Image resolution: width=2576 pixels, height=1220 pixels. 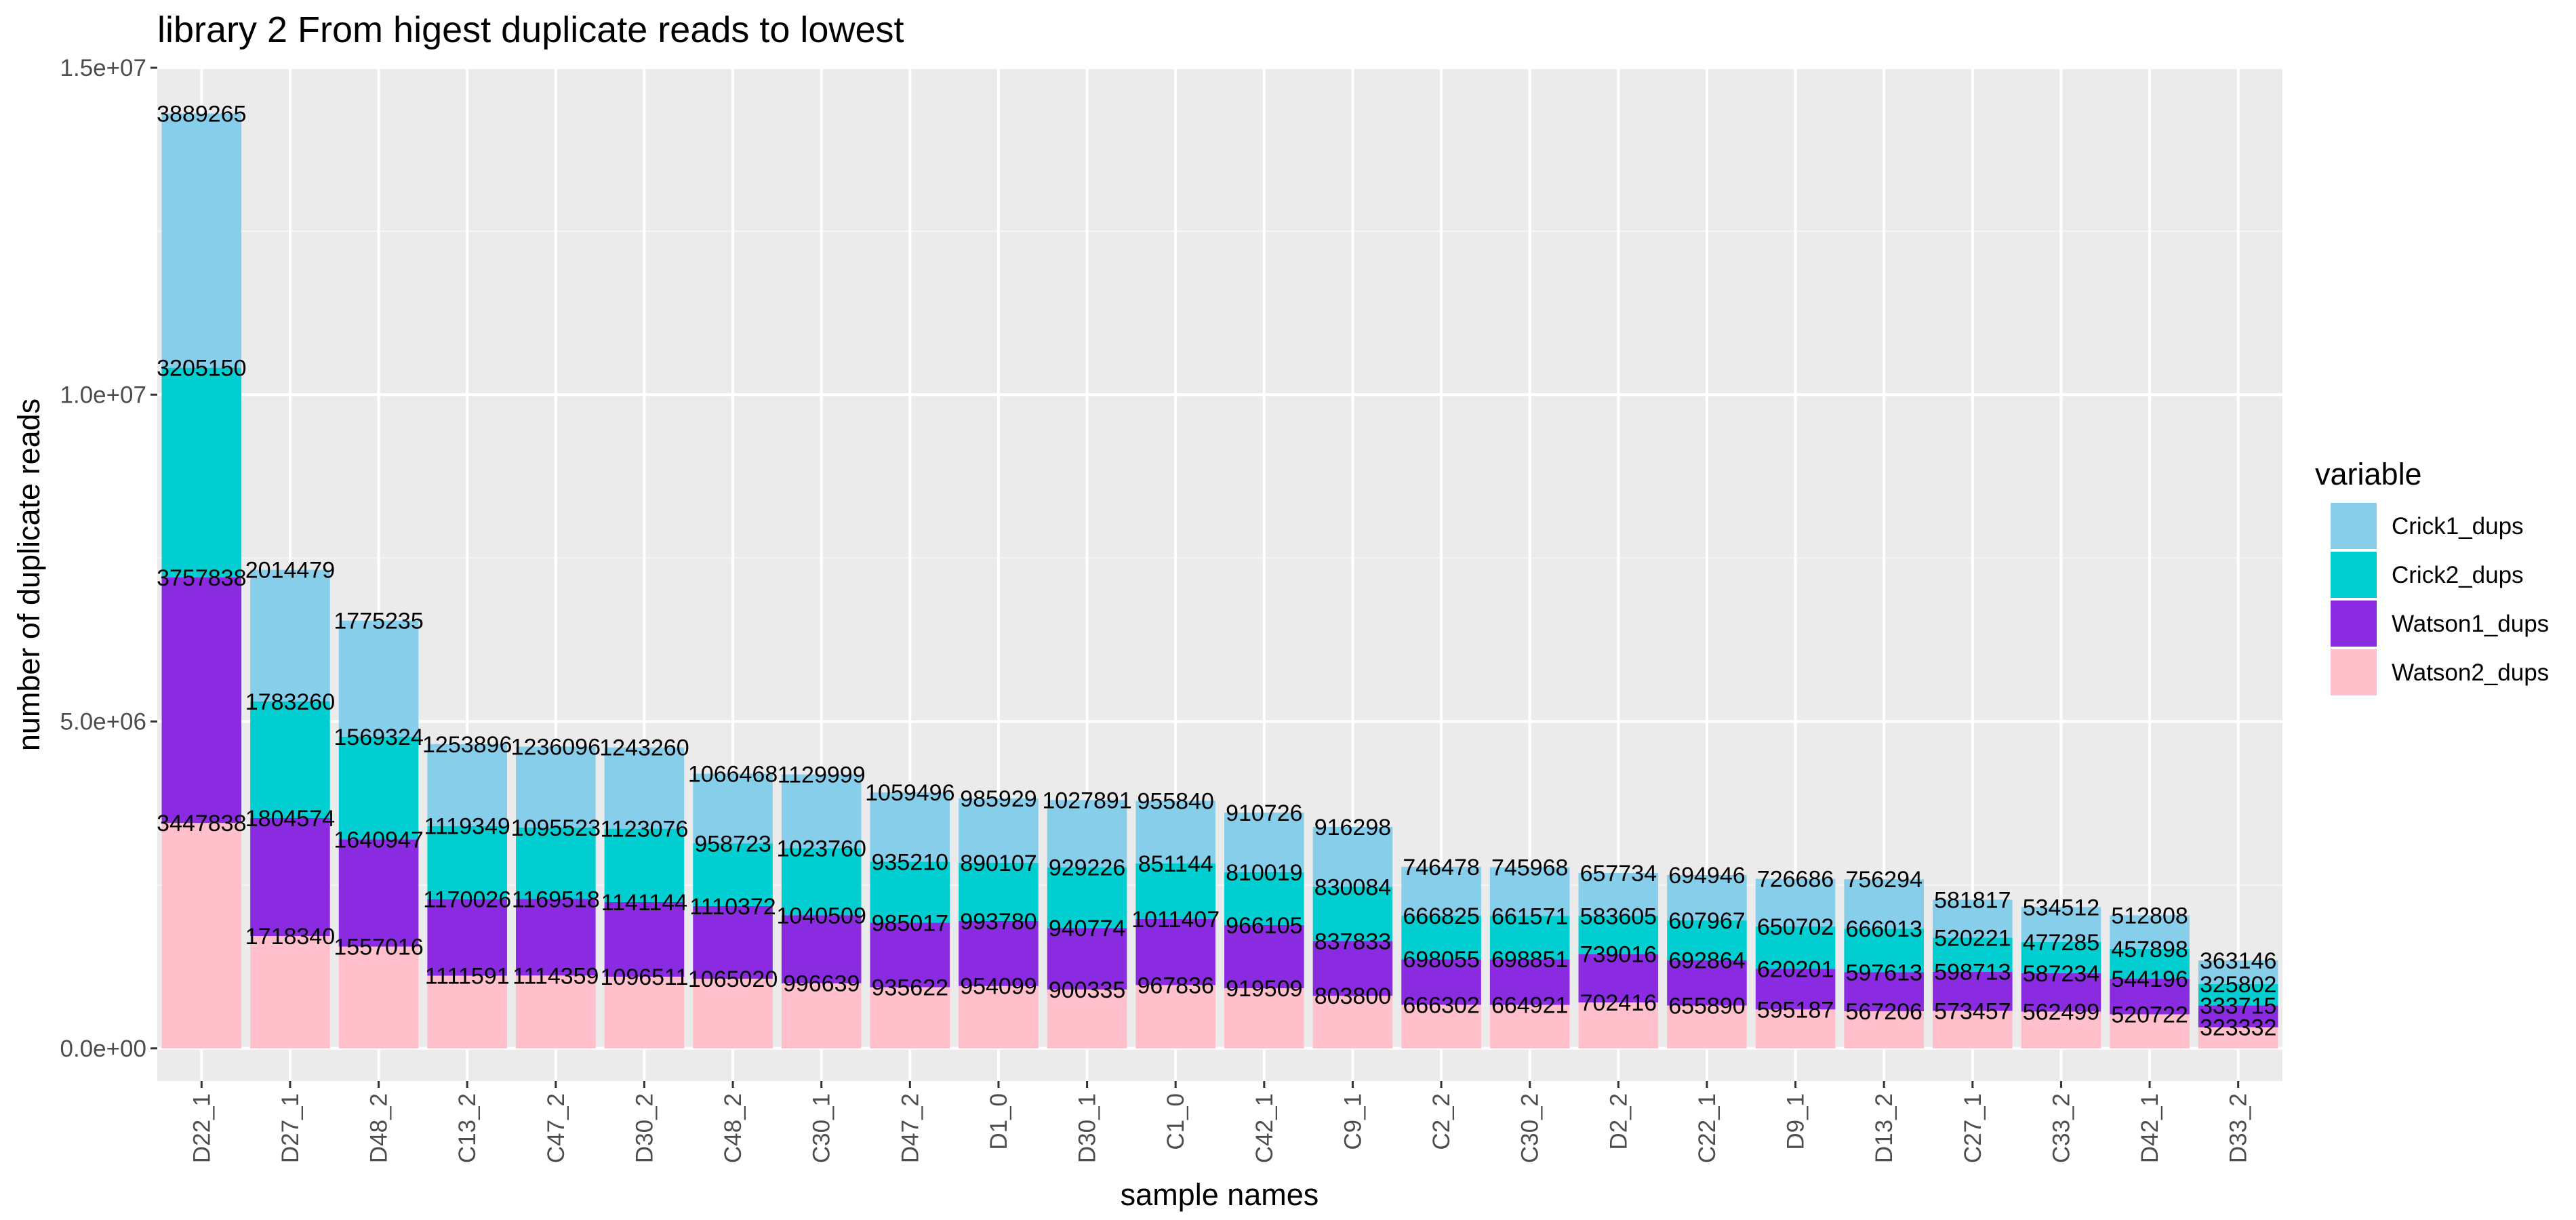 What do you see at coordinates (910, 862) in the screenshot?
I see `bar-label-Crick2_dups-D47_2: 935210` at bounding box center [910, 862].